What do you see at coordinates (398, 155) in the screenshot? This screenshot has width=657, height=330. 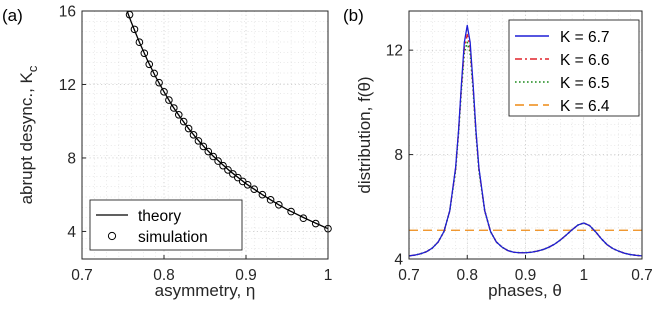 I see `panel-b-y-tick-label: 8` at bounding box center [398, 155].